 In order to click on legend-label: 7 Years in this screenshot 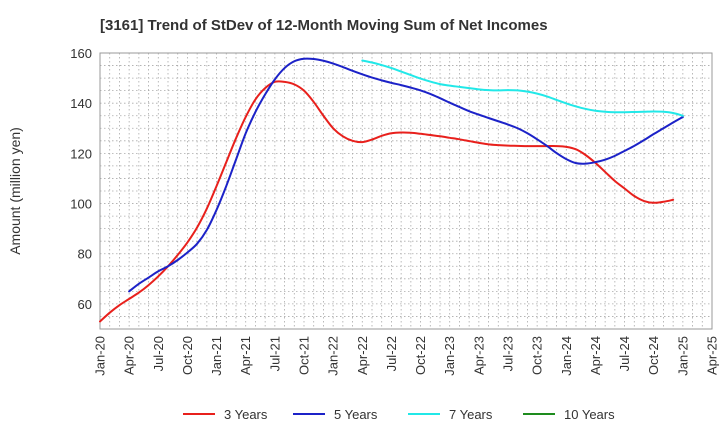, I will do `click(471, 414)`.